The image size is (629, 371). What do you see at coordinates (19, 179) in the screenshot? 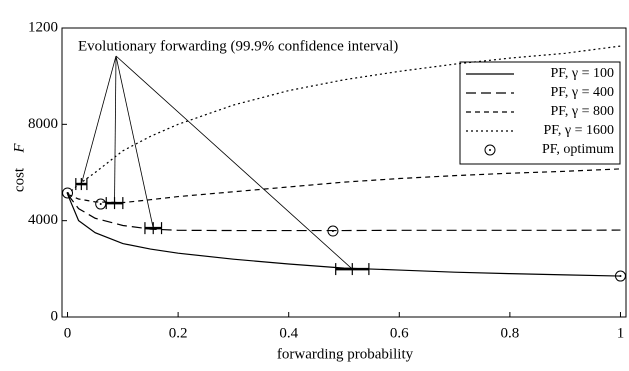
I see `y-axis-label: cost` at bounding box center [19, 179].